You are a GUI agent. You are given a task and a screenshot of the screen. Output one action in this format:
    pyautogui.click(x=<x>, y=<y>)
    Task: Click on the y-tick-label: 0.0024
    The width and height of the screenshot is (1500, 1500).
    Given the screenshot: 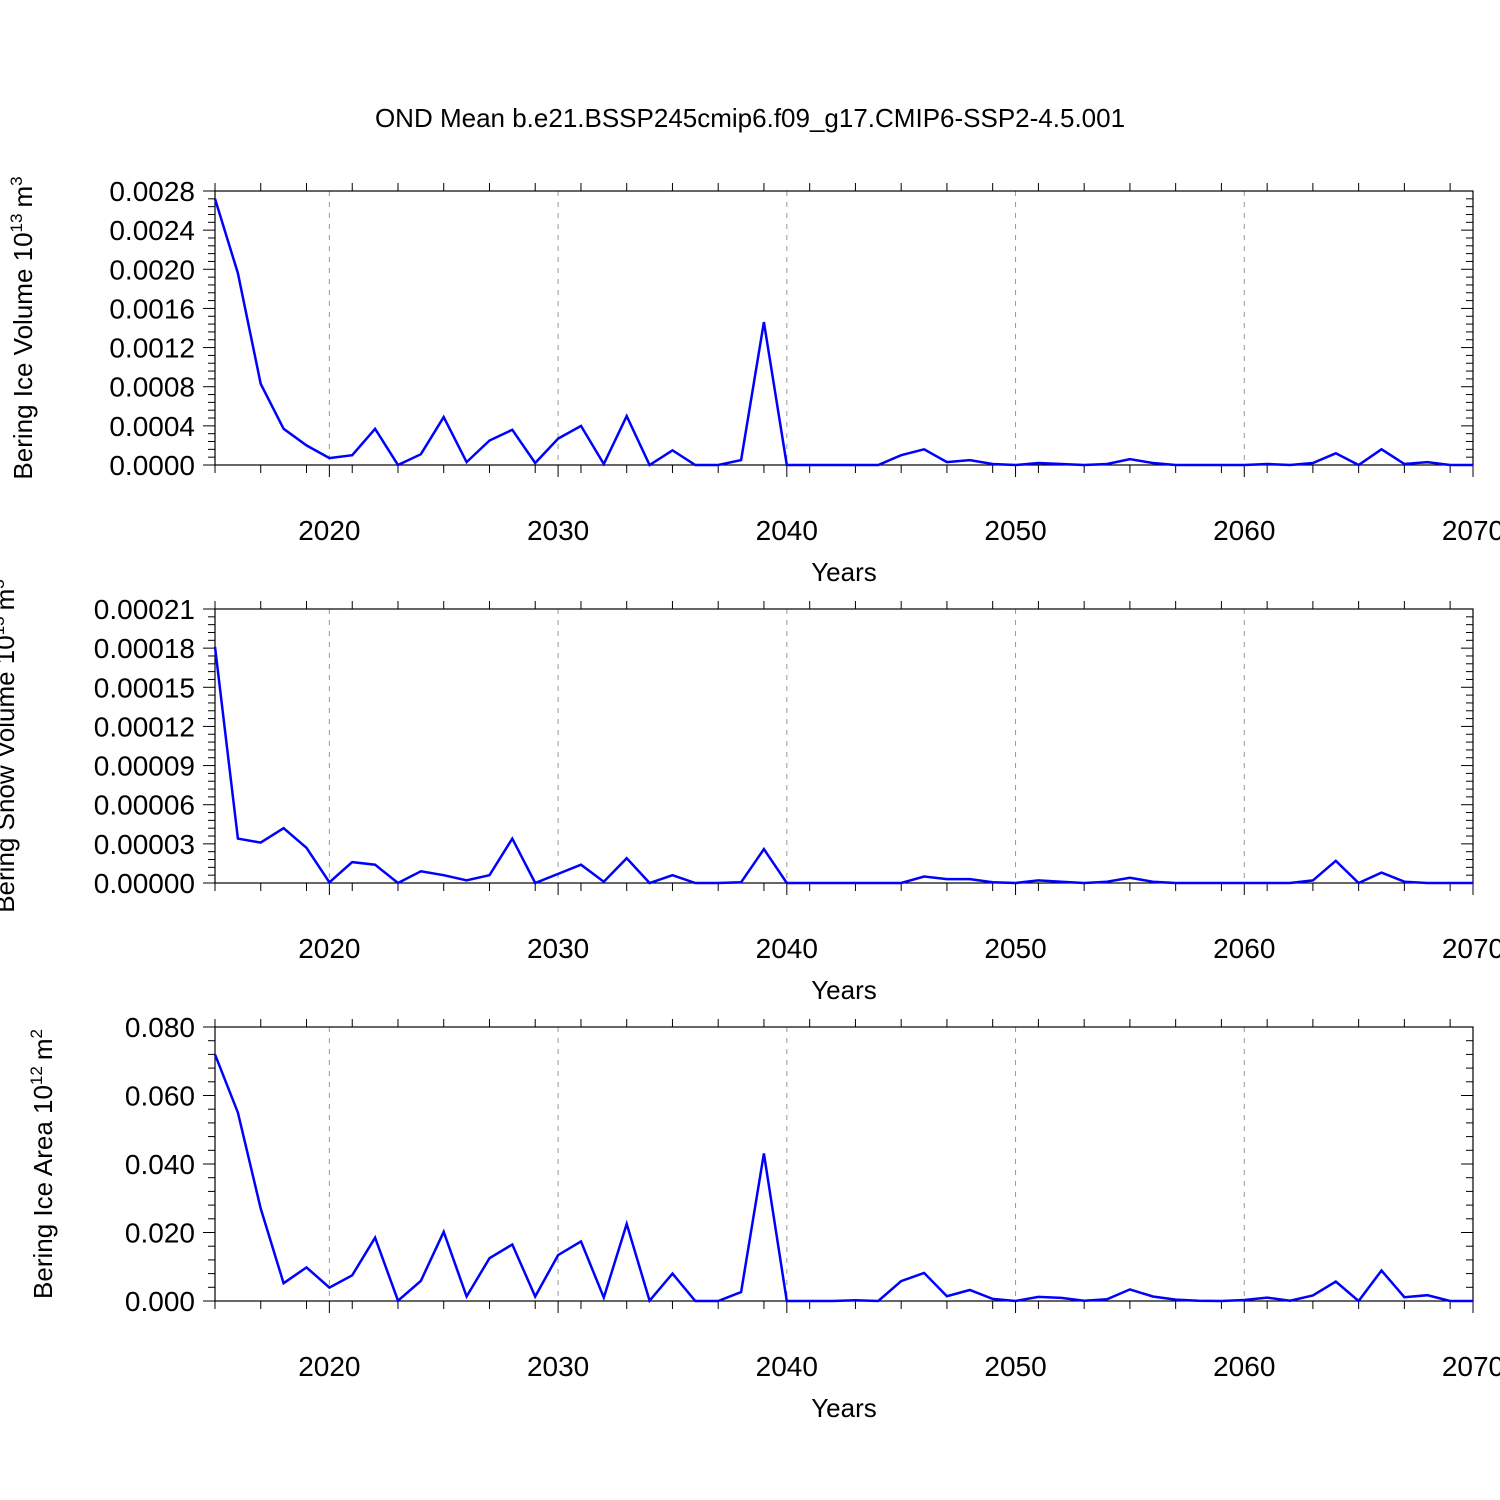 What is the action you would take?
    pyautogui.click(x=152, y=230)
    